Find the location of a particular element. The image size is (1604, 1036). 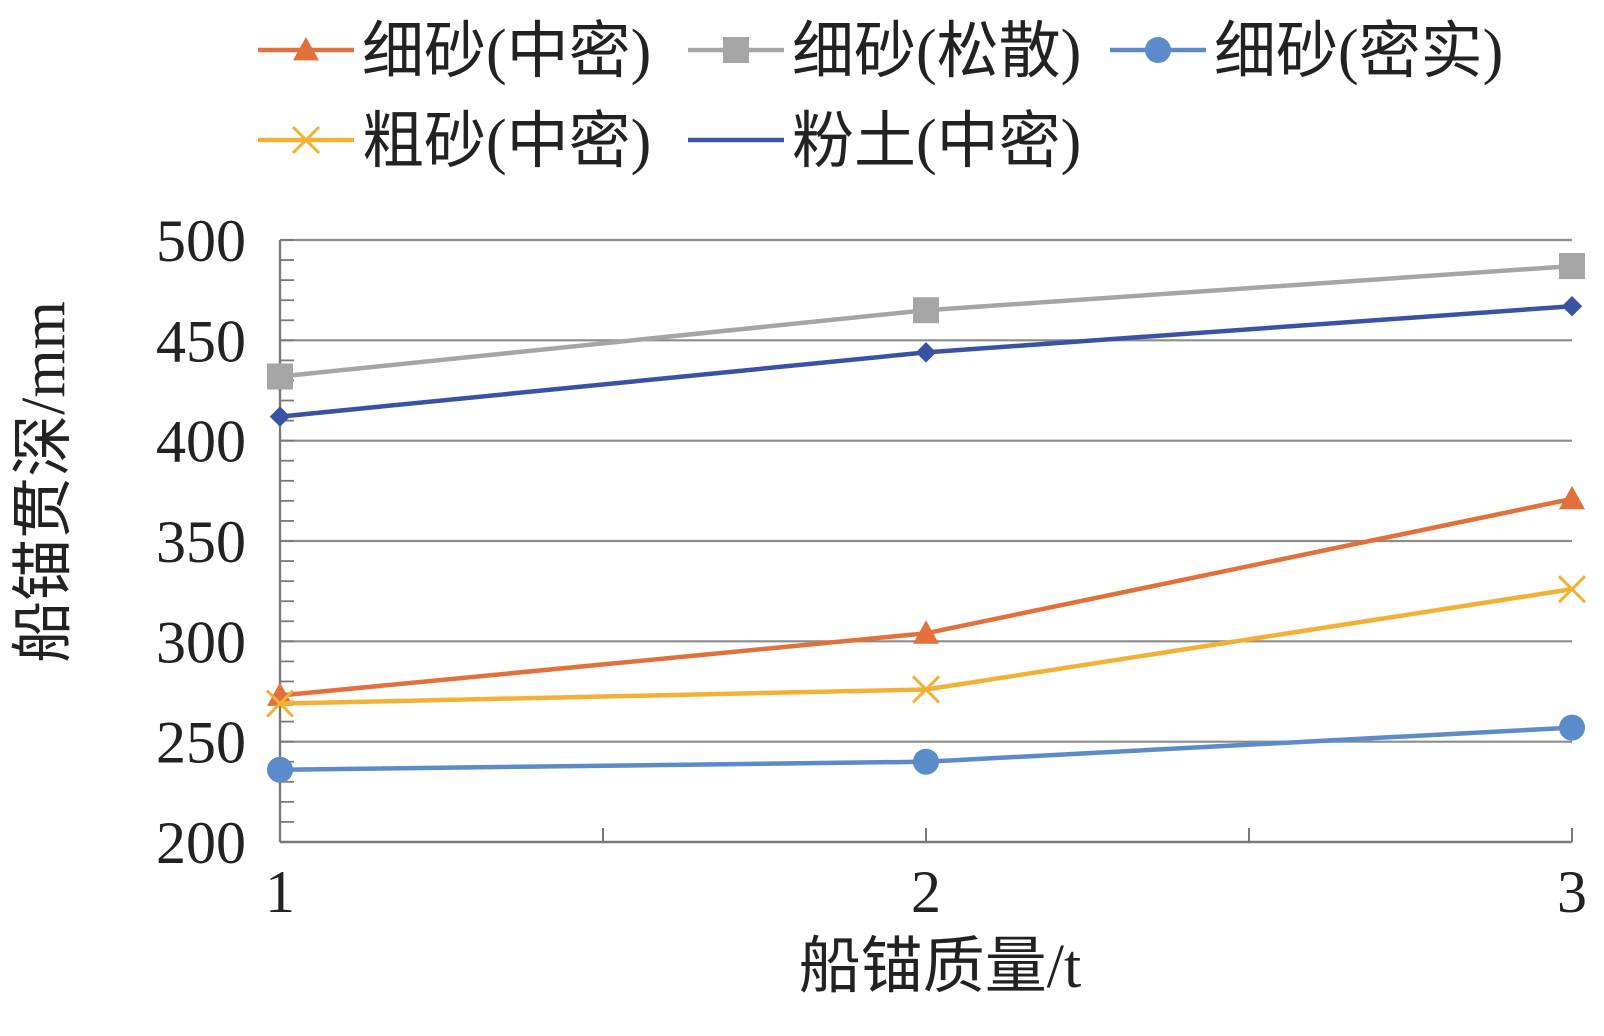

y-tick-label-450: 450 is located at coordinates (201, 341).